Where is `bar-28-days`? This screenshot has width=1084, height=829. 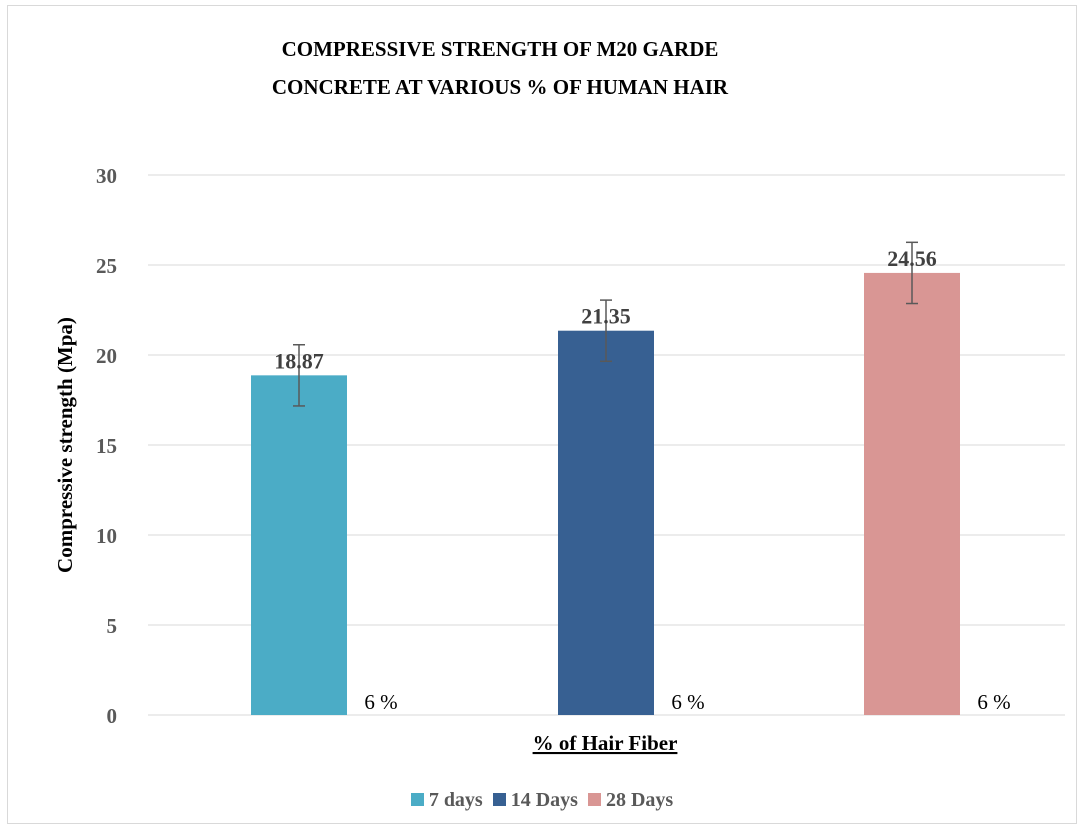
bar-28-days is located at coordinates (912, 493).